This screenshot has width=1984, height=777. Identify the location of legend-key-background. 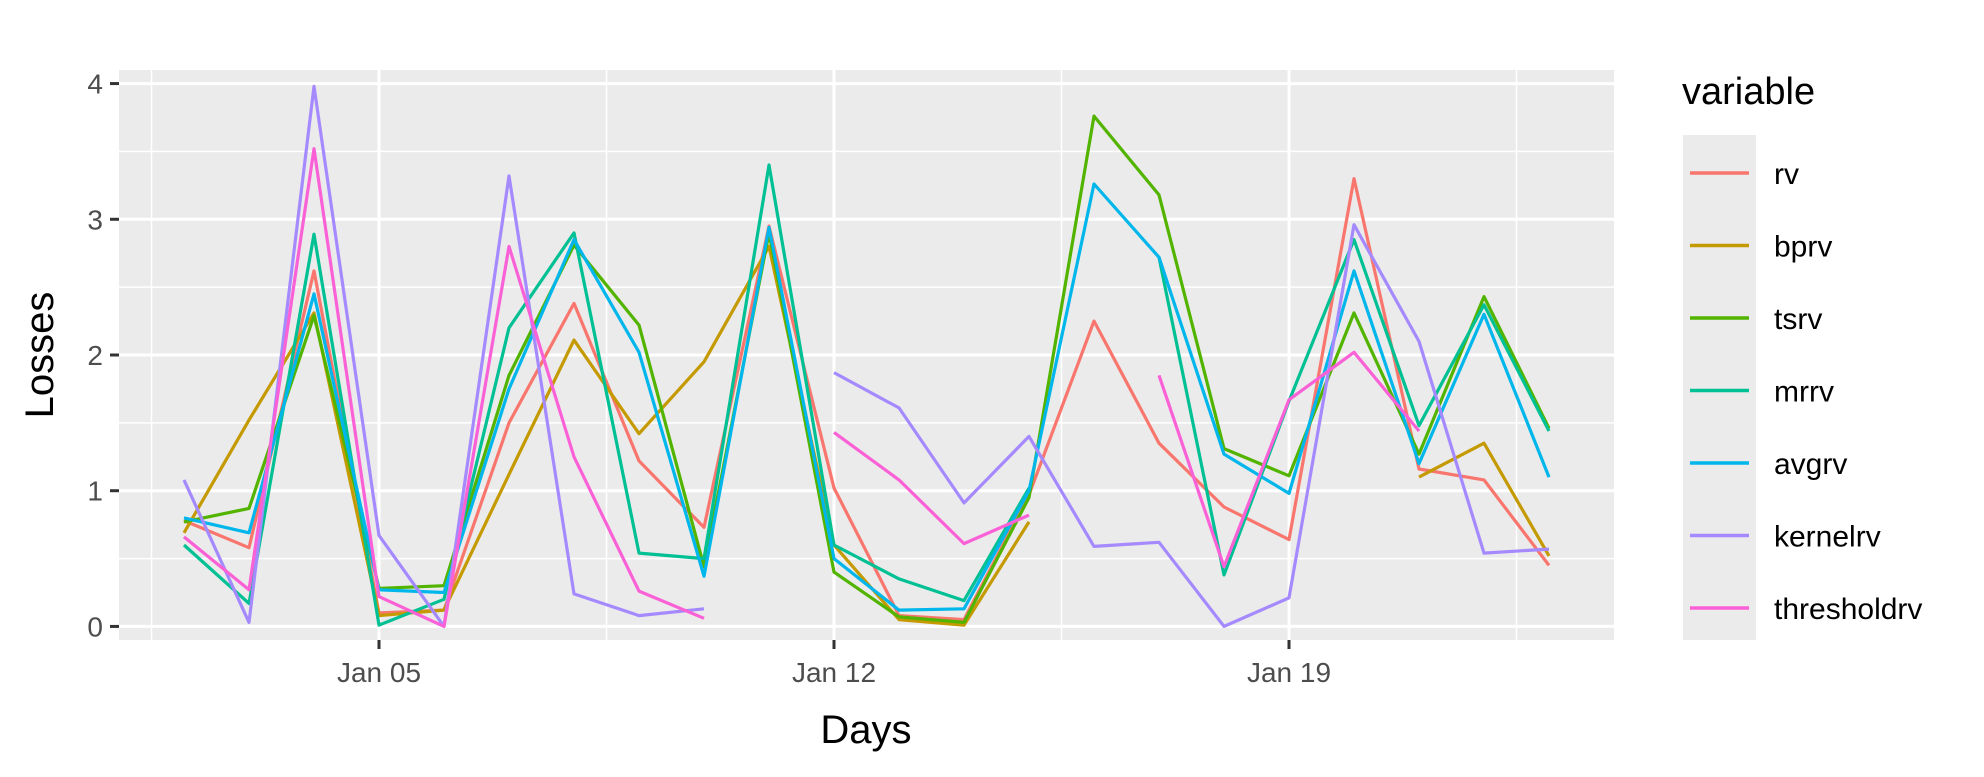
(1719, 387).